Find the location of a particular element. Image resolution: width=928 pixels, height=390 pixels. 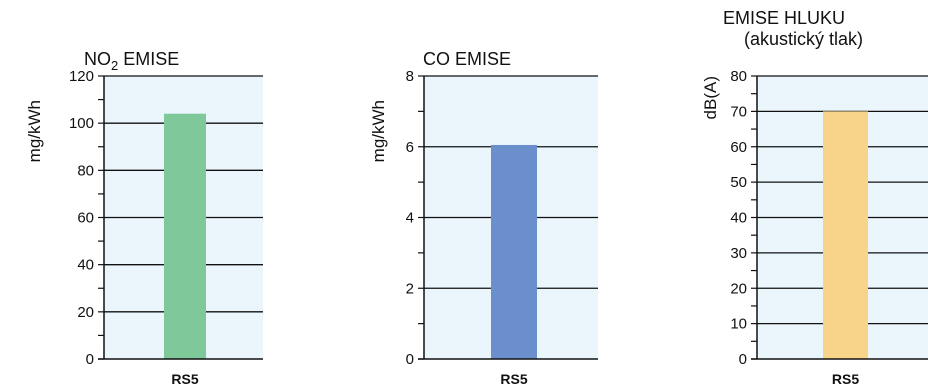

y-tick-labels: 0 2 4 6 8 is located at coordinates (410, 218).